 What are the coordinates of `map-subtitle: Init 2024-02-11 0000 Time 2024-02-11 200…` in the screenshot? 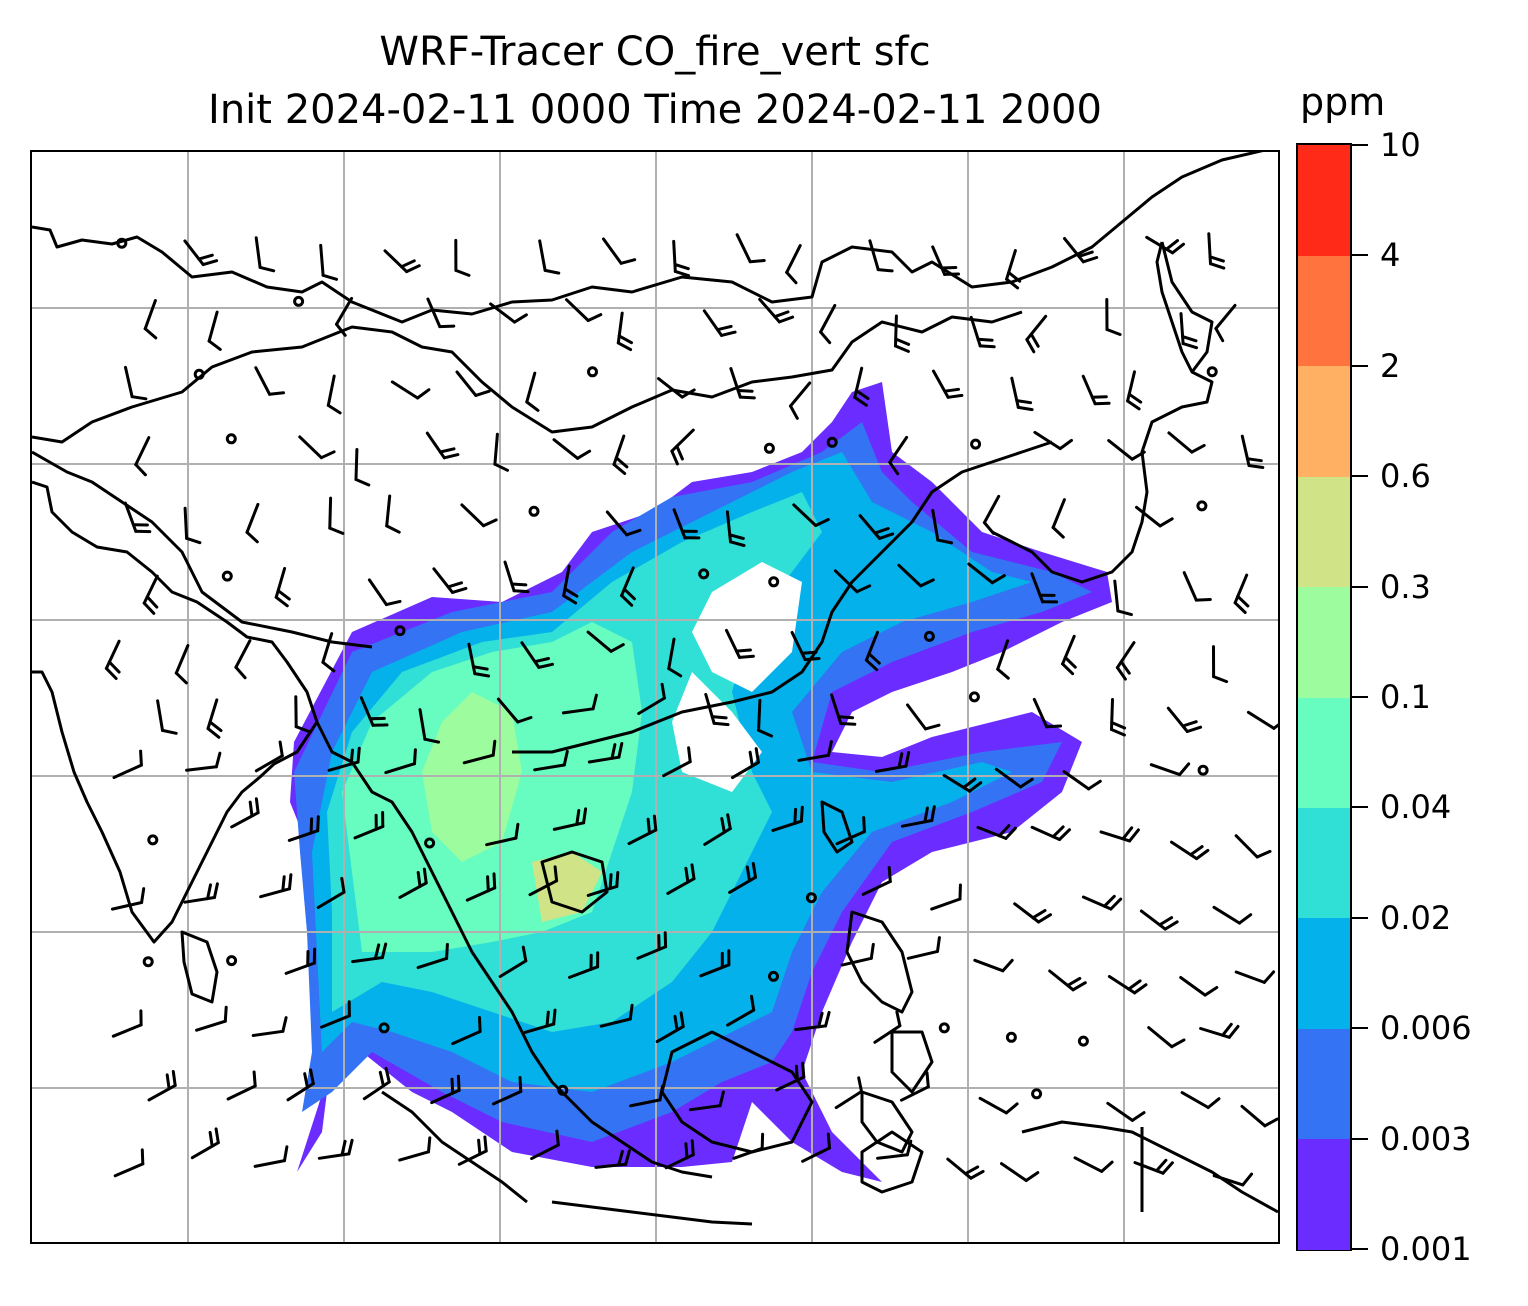 It's located at (655, 110).